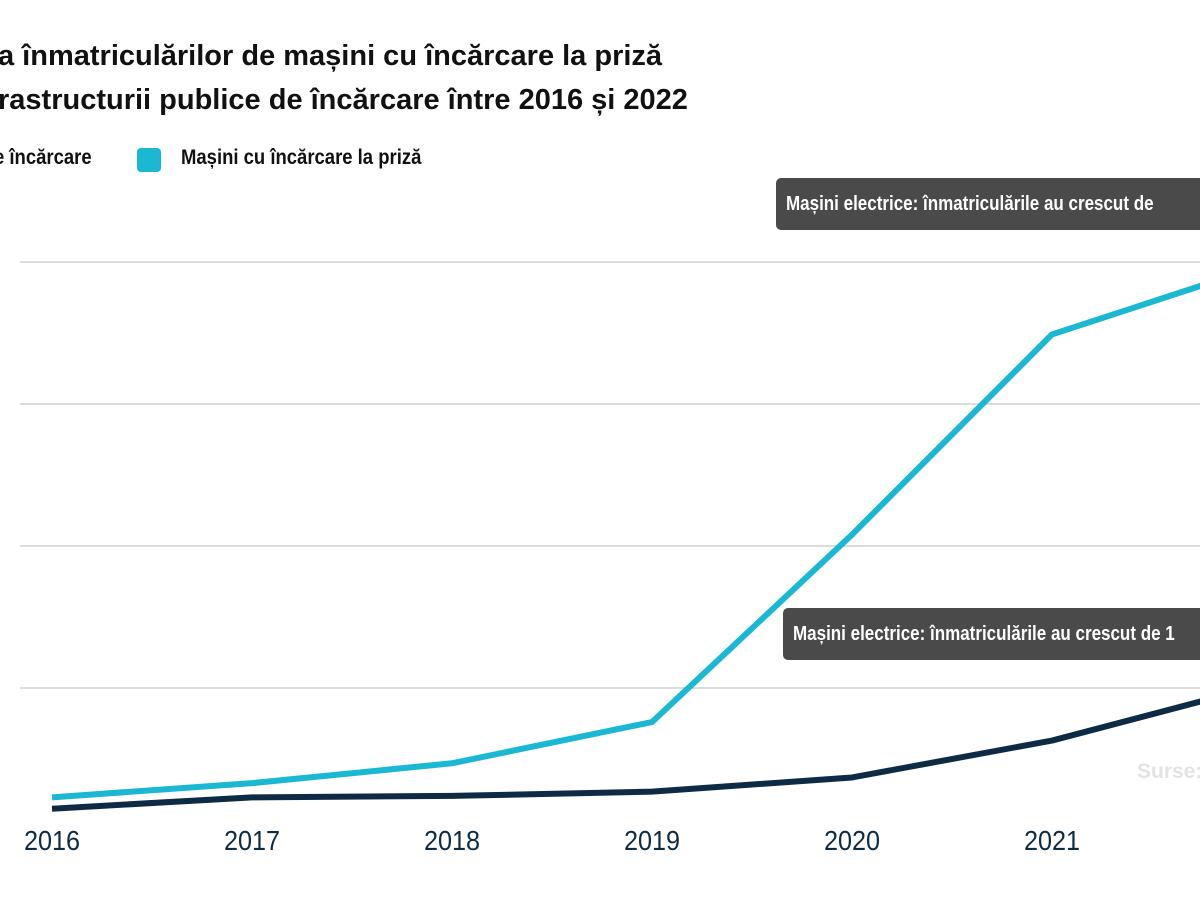 The image size is (1200, 900). I want to click on x-tick-label: 2020, so click(852, 841).